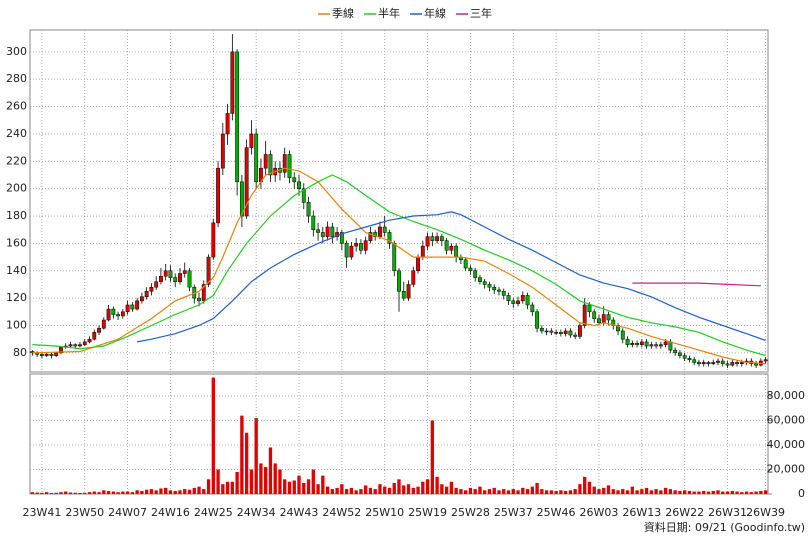 This screenshot has width=808, height=540. I want to click on x-tick-label: 25W28, so click(470, 512).